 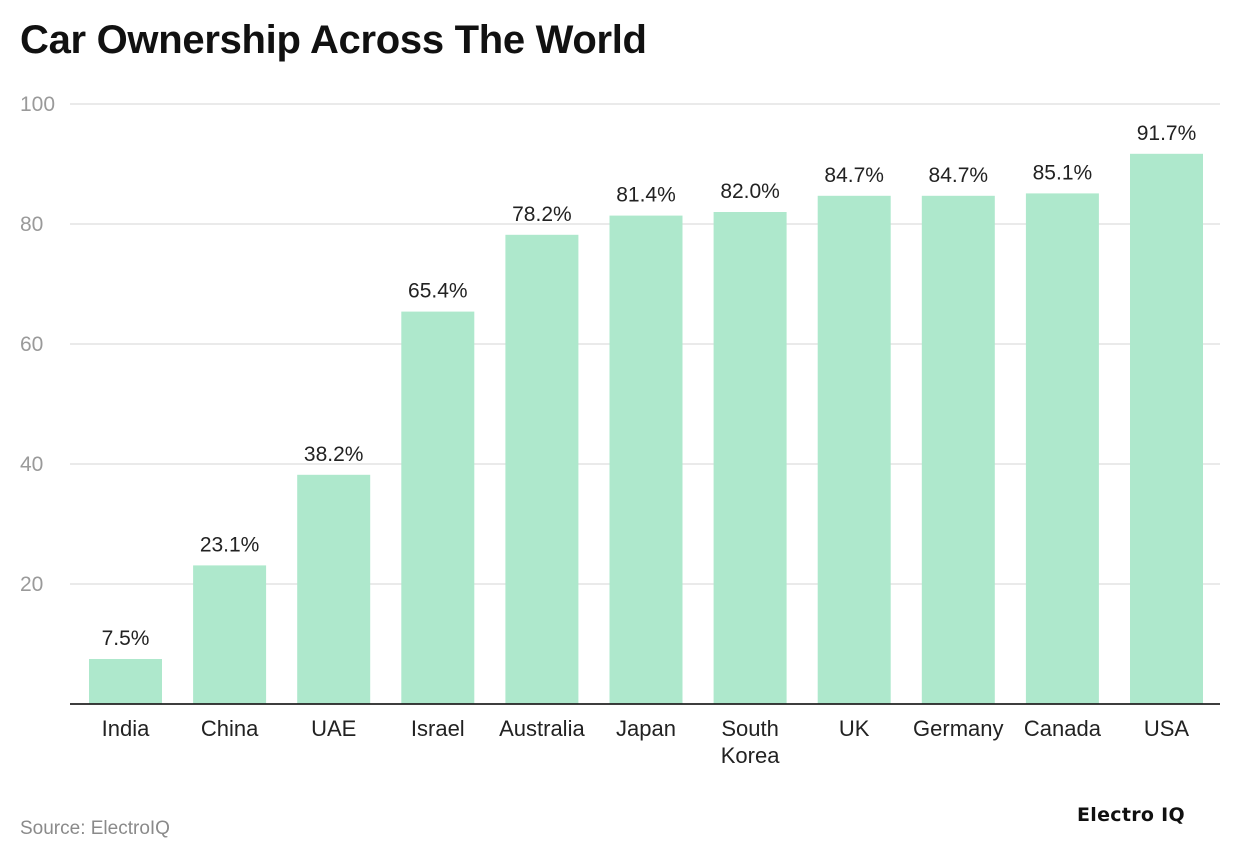 What do you see at coordinates (37, 104) in the screenshot?
I see `y-tick-label: 100` at bounding box center [37, 104].